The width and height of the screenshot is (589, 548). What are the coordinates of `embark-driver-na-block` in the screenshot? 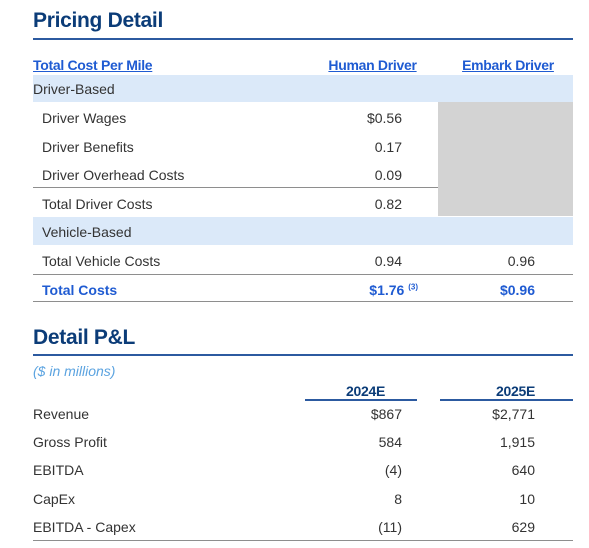 It's located at (505, 159).